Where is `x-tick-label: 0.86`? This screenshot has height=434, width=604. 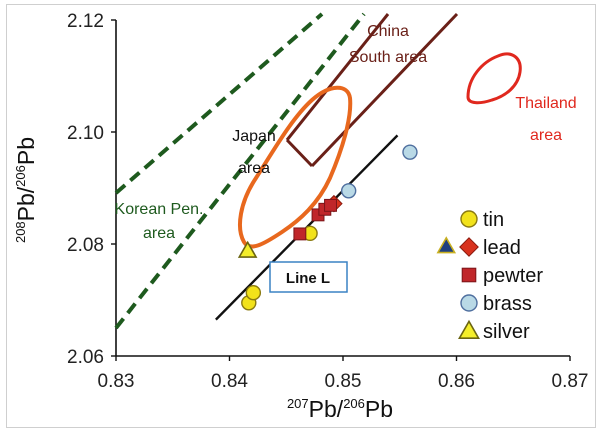
x-tick-label: 0.86 is located at coordinates (456, 381).